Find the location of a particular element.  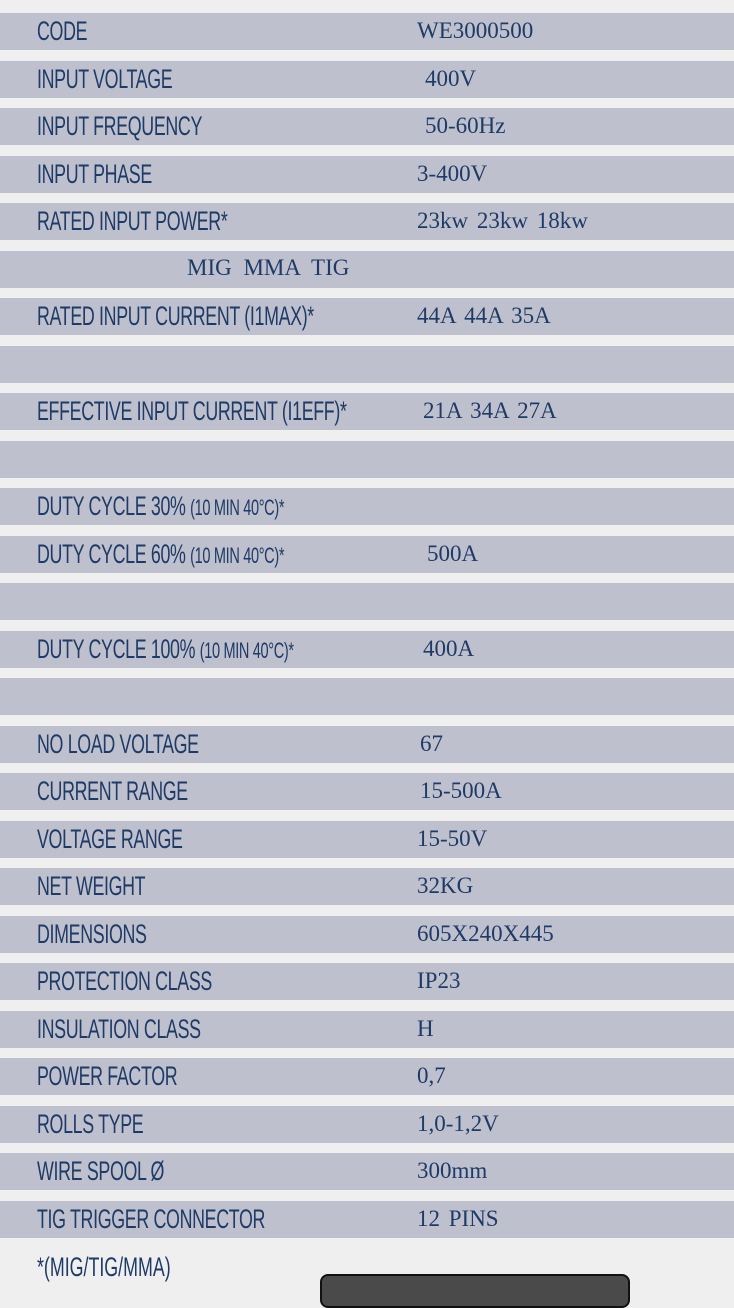

spec-row: MIG MMA TIG is located at coordinates (367, 269).